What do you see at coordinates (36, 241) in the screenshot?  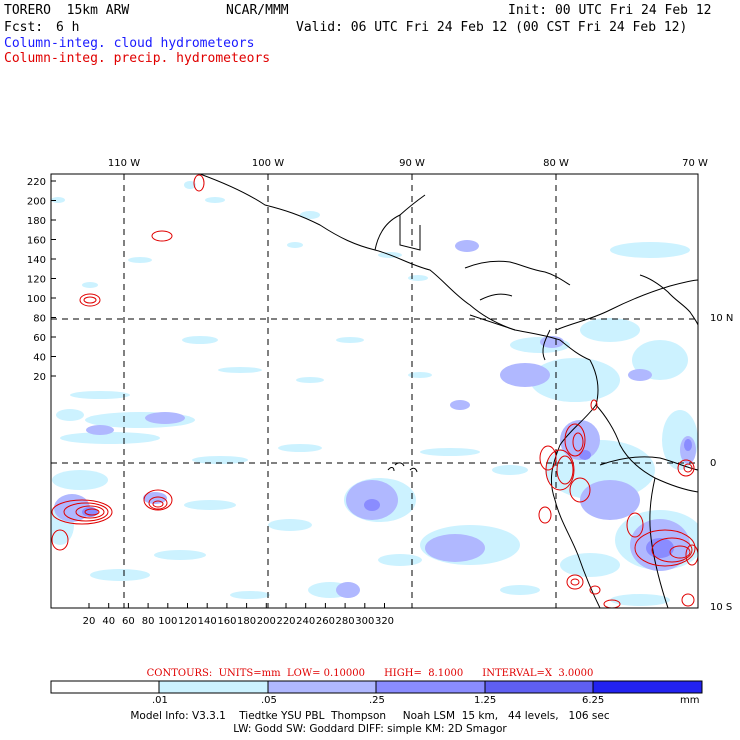 I see `y-tick-label: 160` at bounding box center [36, 241].